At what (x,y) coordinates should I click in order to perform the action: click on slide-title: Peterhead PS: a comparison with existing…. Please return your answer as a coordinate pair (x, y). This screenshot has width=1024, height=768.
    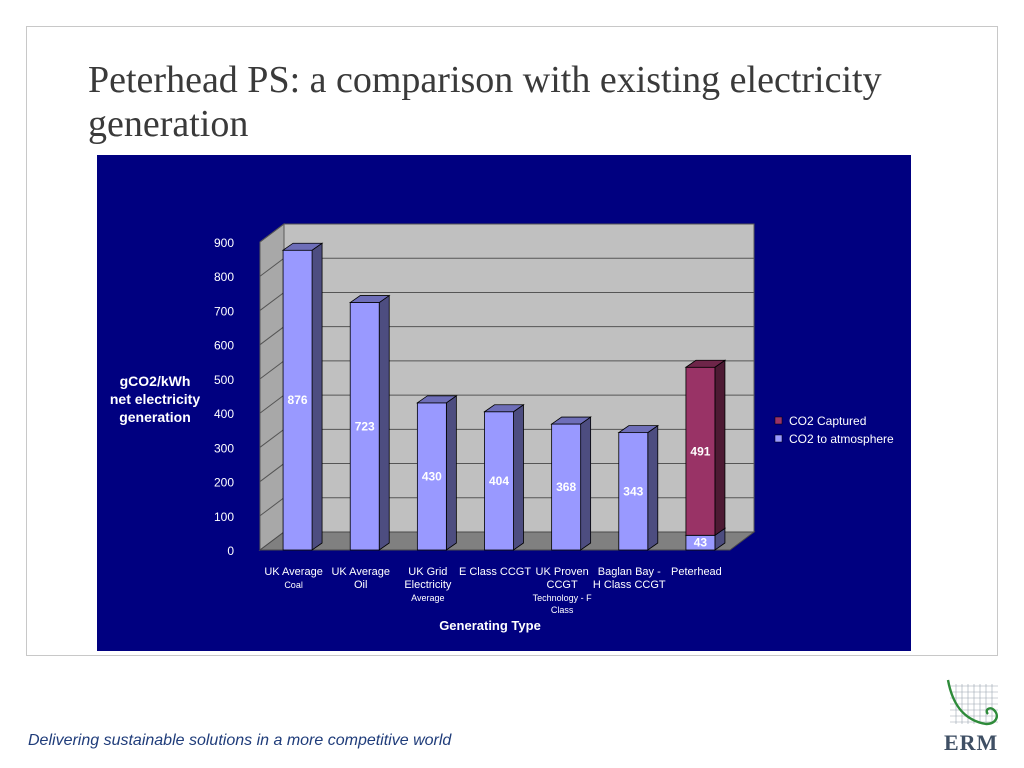
    Looking at the image, I should click on (485, 102).